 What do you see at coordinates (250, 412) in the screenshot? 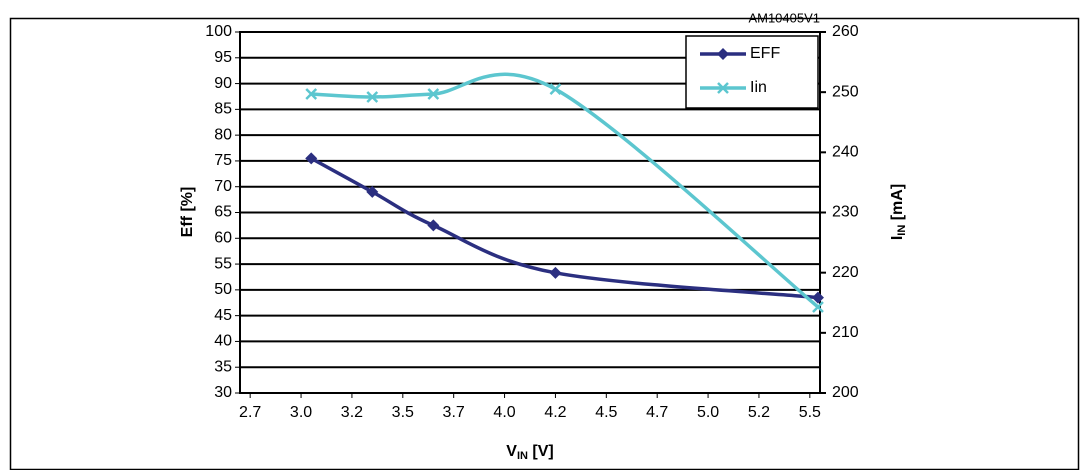
I see `x-tick-label: 2.7` at bounding box center [250, 412].